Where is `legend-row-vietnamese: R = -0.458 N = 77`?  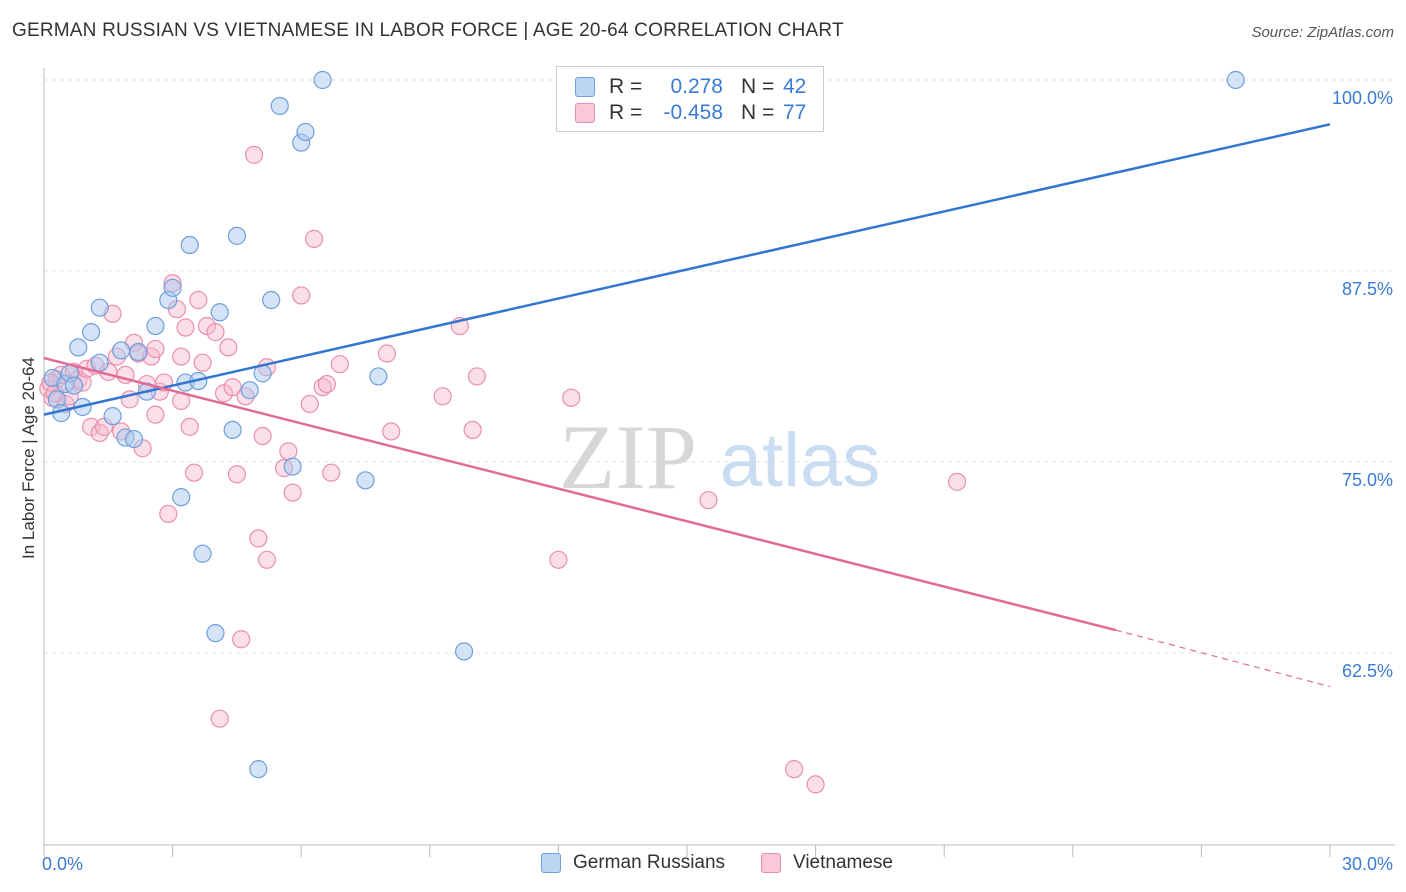 legend-row-vietnamese: R = -0.458 N = 77 is located at coordinates (690, 113).